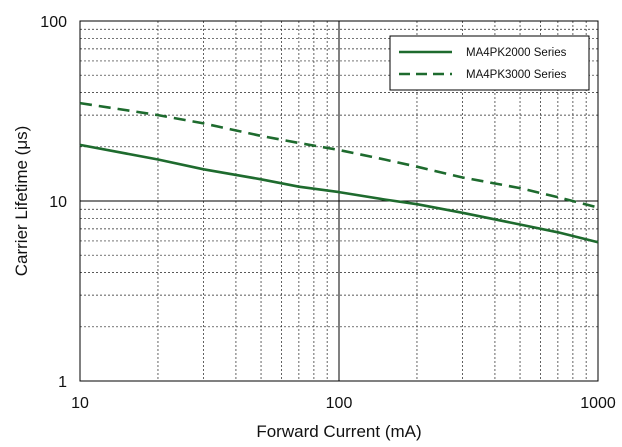 The image size is (622, 447). Describe the element at coordinates (58, 202) in the screenshot. I see `y-tick-label: 10` at that location.